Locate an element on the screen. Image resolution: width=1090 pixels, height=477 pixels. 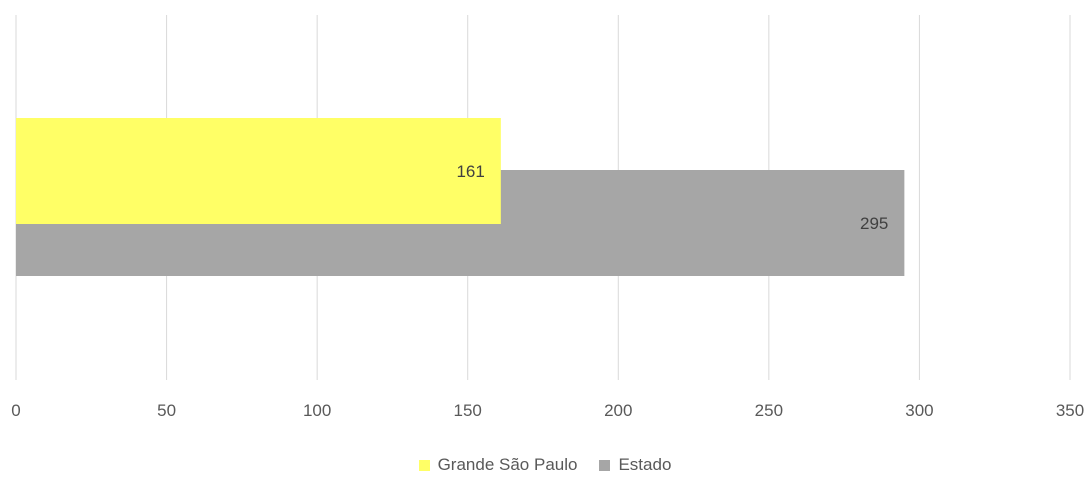
legend-swatch-estado is located at coordinates (605, 465).